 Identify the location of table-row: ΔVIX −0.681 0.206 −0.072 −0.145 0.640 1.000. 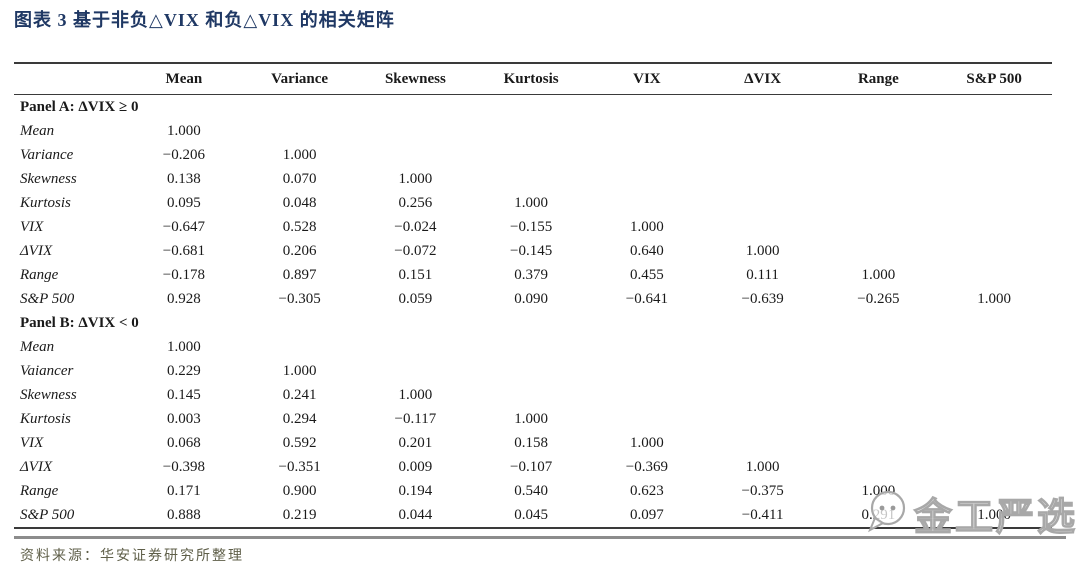
(533, 251).